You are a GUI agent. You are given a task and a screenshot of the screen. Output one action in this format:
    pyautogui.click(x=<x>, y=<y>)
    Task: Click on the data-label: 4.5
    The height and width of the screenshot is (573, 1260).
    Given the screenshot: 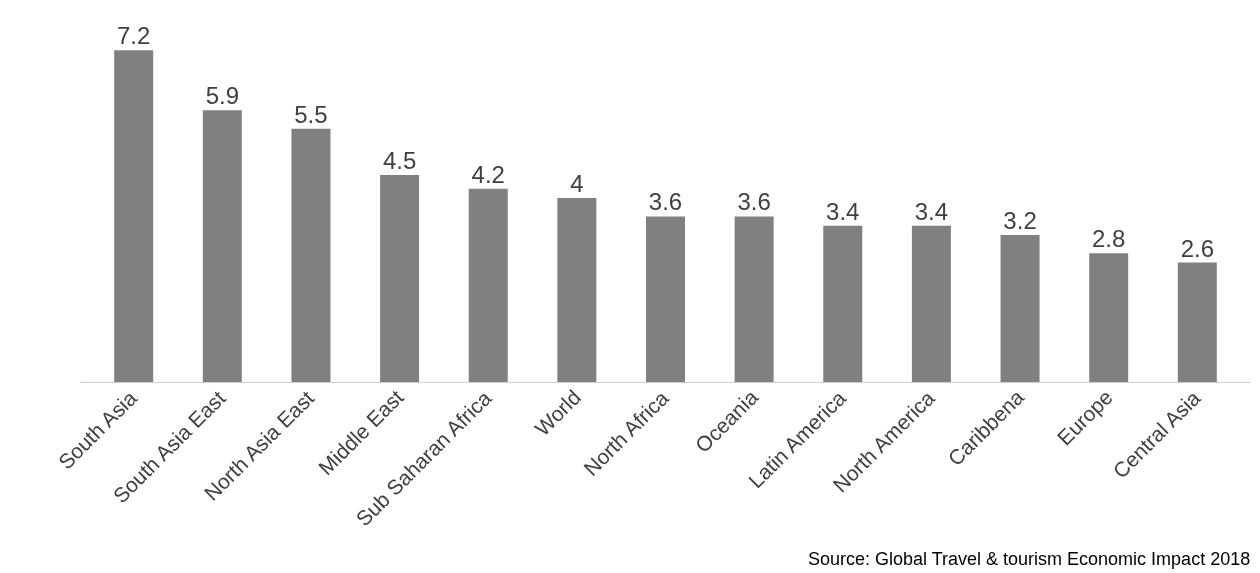 What is the action you would take?
    pyautogui.click(x=399, y=160)
    